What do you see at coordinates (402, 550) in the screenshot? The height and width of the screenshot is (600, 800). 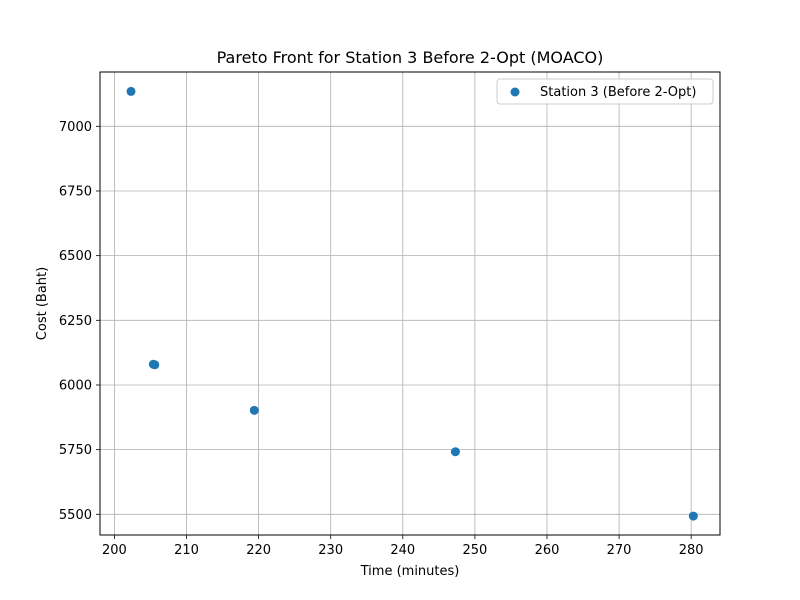 I see `x-tick-label: 240` at bounding box center [402, 550].